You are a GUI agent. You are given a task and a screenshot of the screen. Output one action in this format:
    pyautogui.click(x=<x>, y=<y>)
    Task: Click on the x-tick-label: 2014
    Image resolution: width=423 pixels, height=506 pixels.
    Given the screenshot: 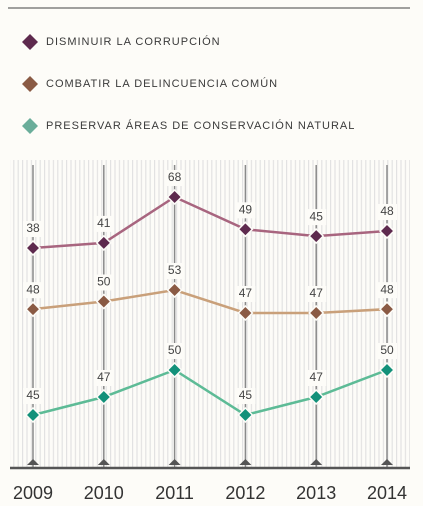 What is the action you would take?
    pyautogui.click(x=387, y=493)
    